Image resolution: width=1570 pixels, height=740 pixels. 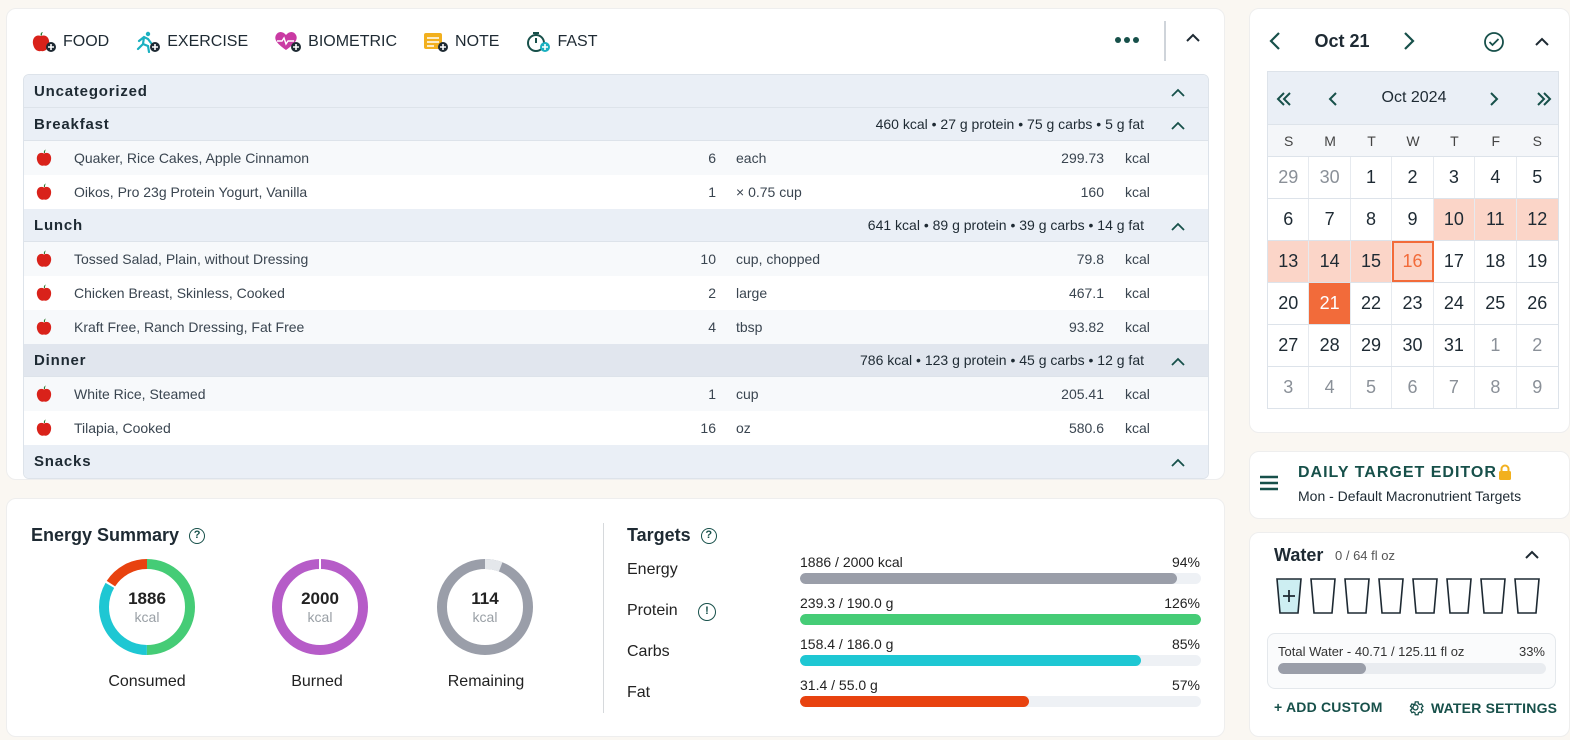 I want to click on menu-icon, so click(x=1269, y=483).